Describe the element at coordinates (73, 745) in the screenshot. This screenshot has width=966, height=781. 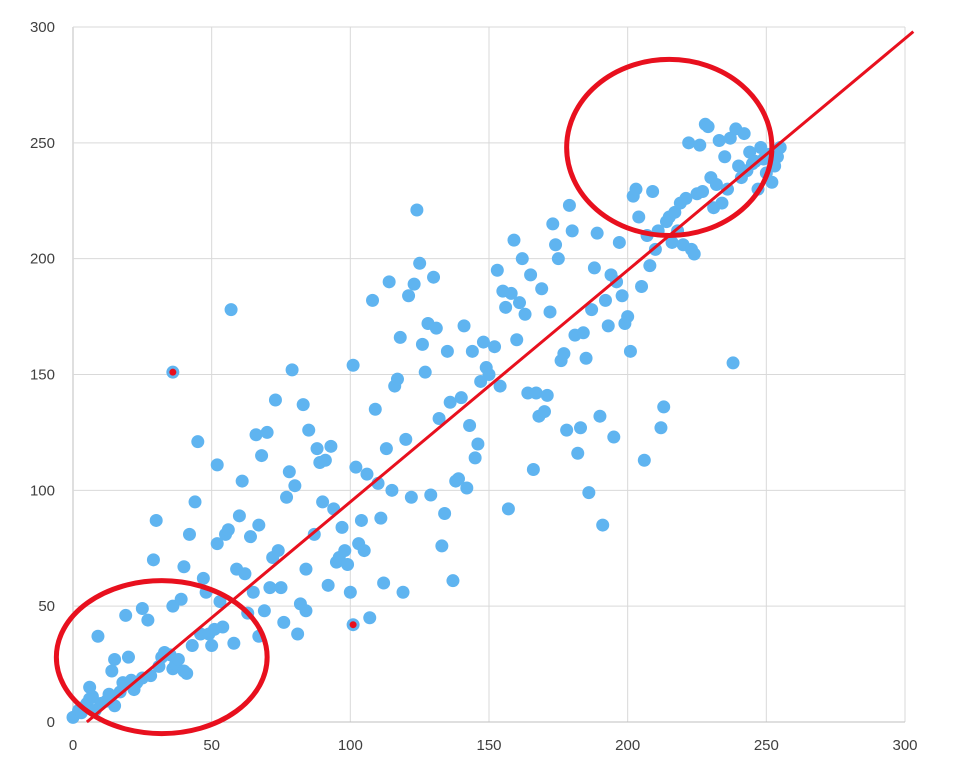
I see `x-tick-label: 0` at that location.